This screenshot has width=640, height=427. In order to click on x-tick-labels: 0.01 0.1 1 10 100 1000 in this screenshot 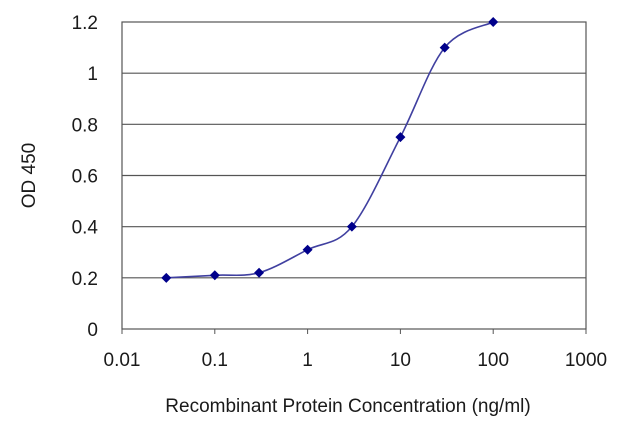, I will do `click(355, 350)`.